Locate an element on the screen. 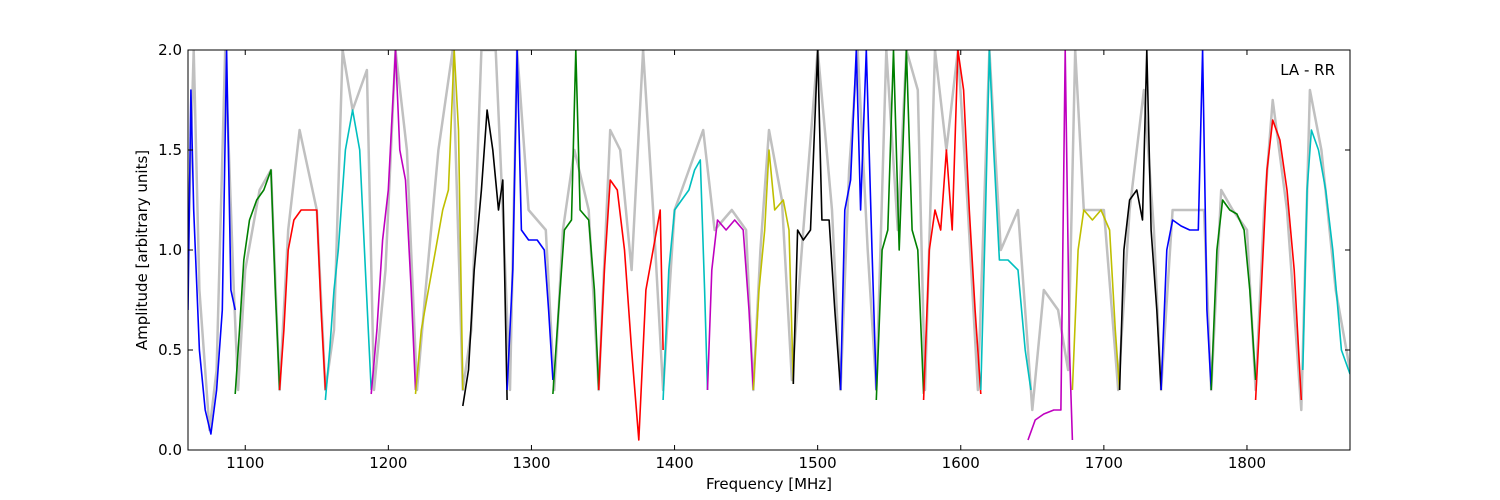 The image size is (1500, 500). x-tick-label: 1200 is located at coordinates (388, 463).